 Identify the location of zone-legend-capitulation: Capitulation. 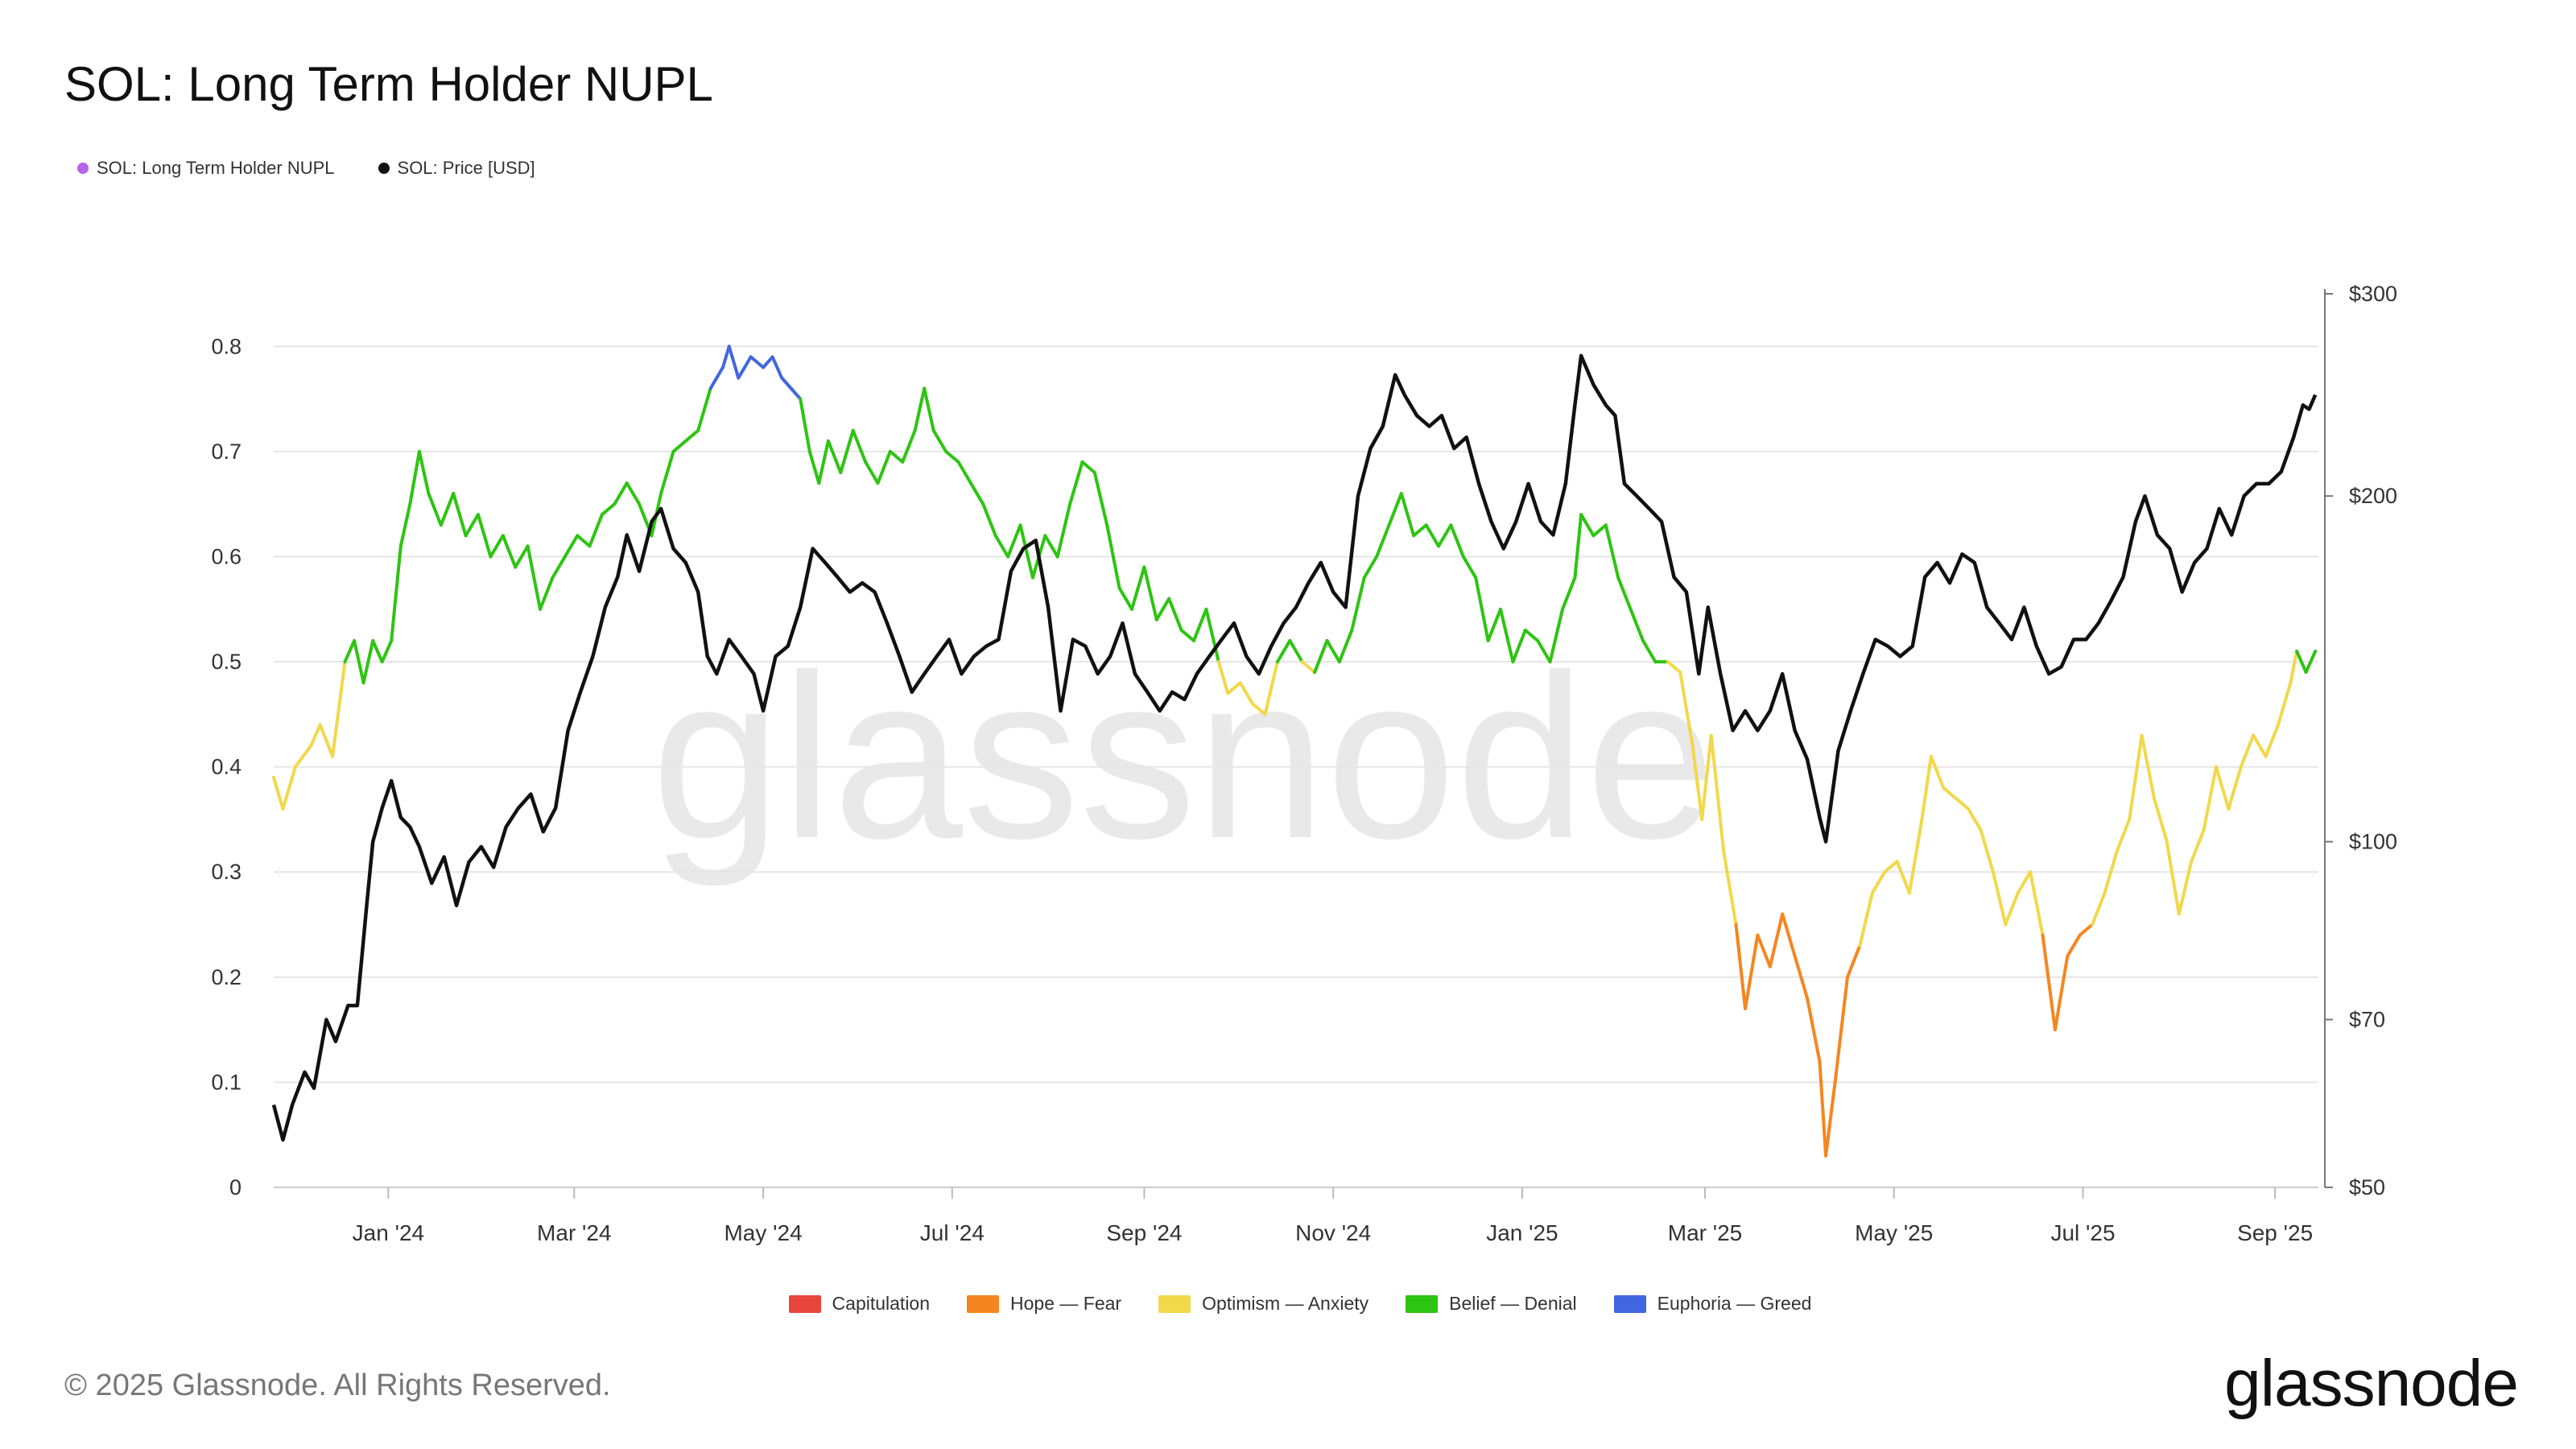
(859, 1304).